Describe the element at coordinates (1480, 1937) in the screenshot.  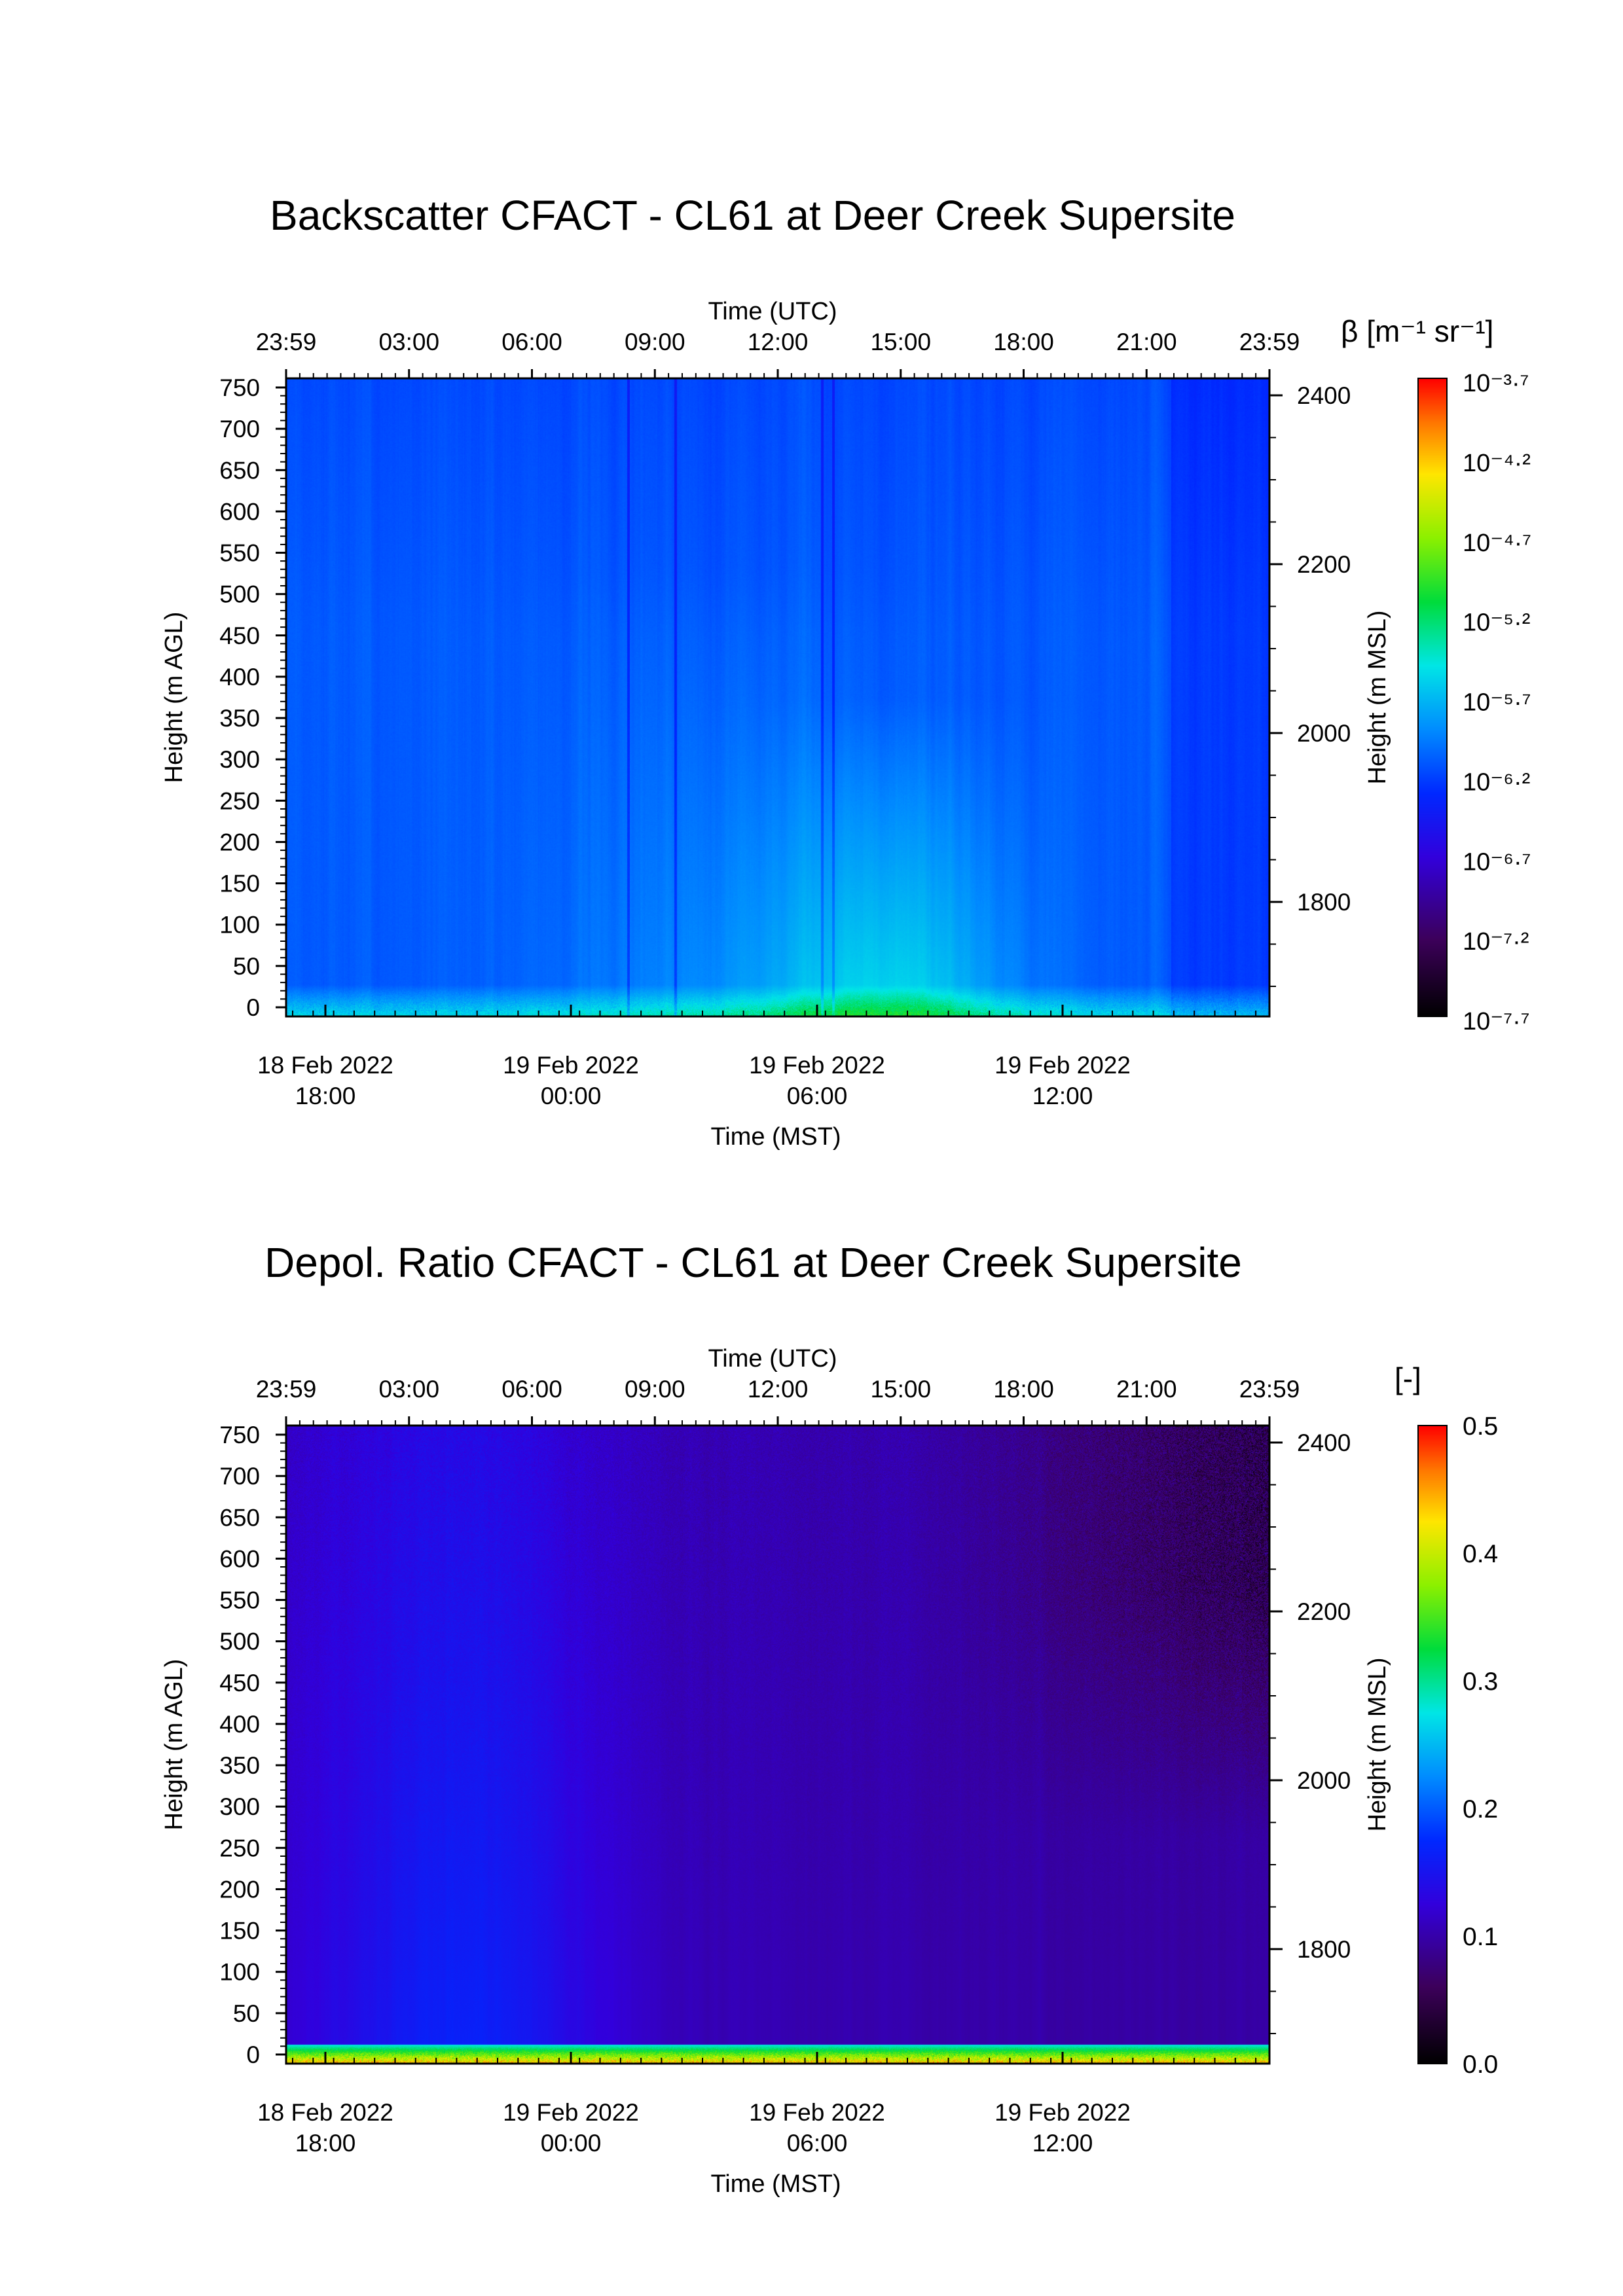
I see `colorbar-tick-label: 0.1` at that location.